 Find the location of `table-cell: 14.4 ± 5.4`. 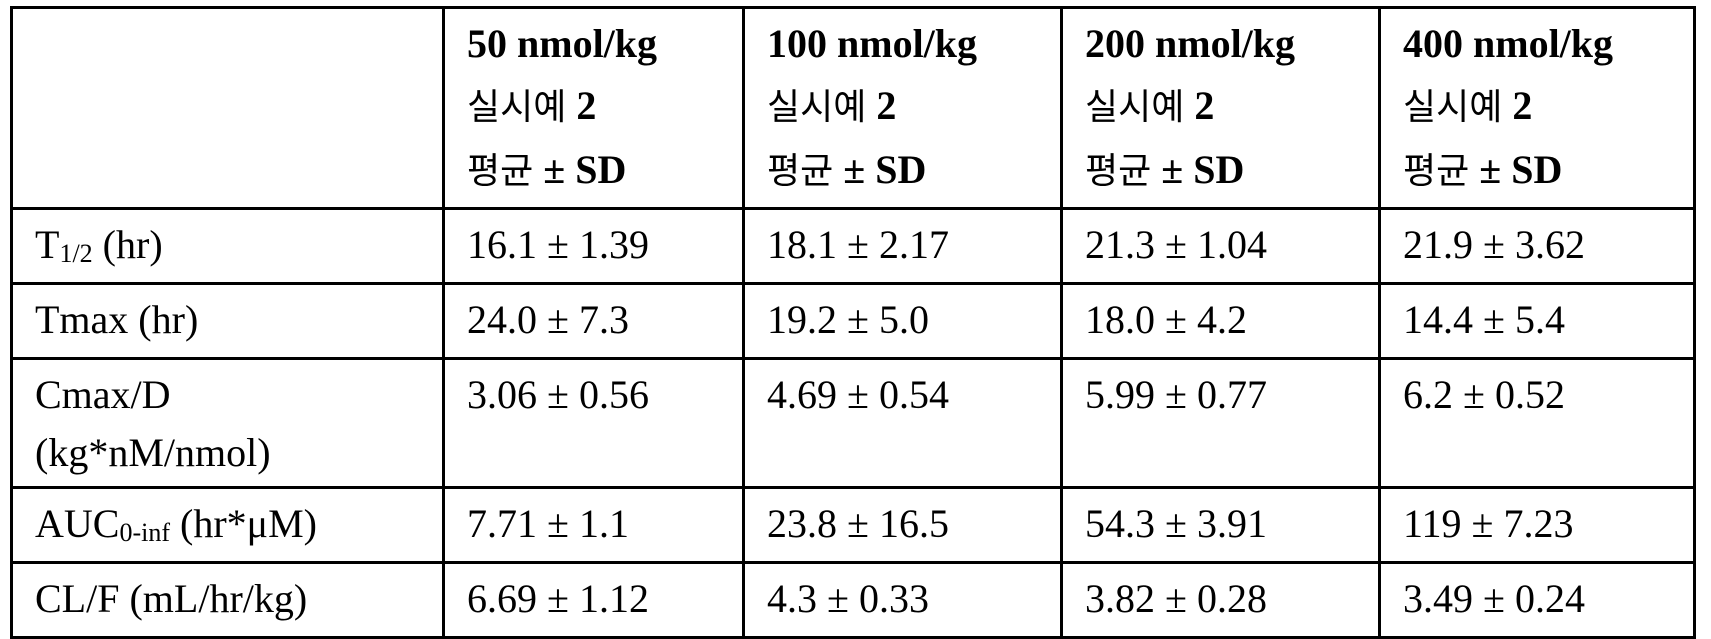

table-cell: 14.4 ± 5.4 is located at coordinates (1537, 321).